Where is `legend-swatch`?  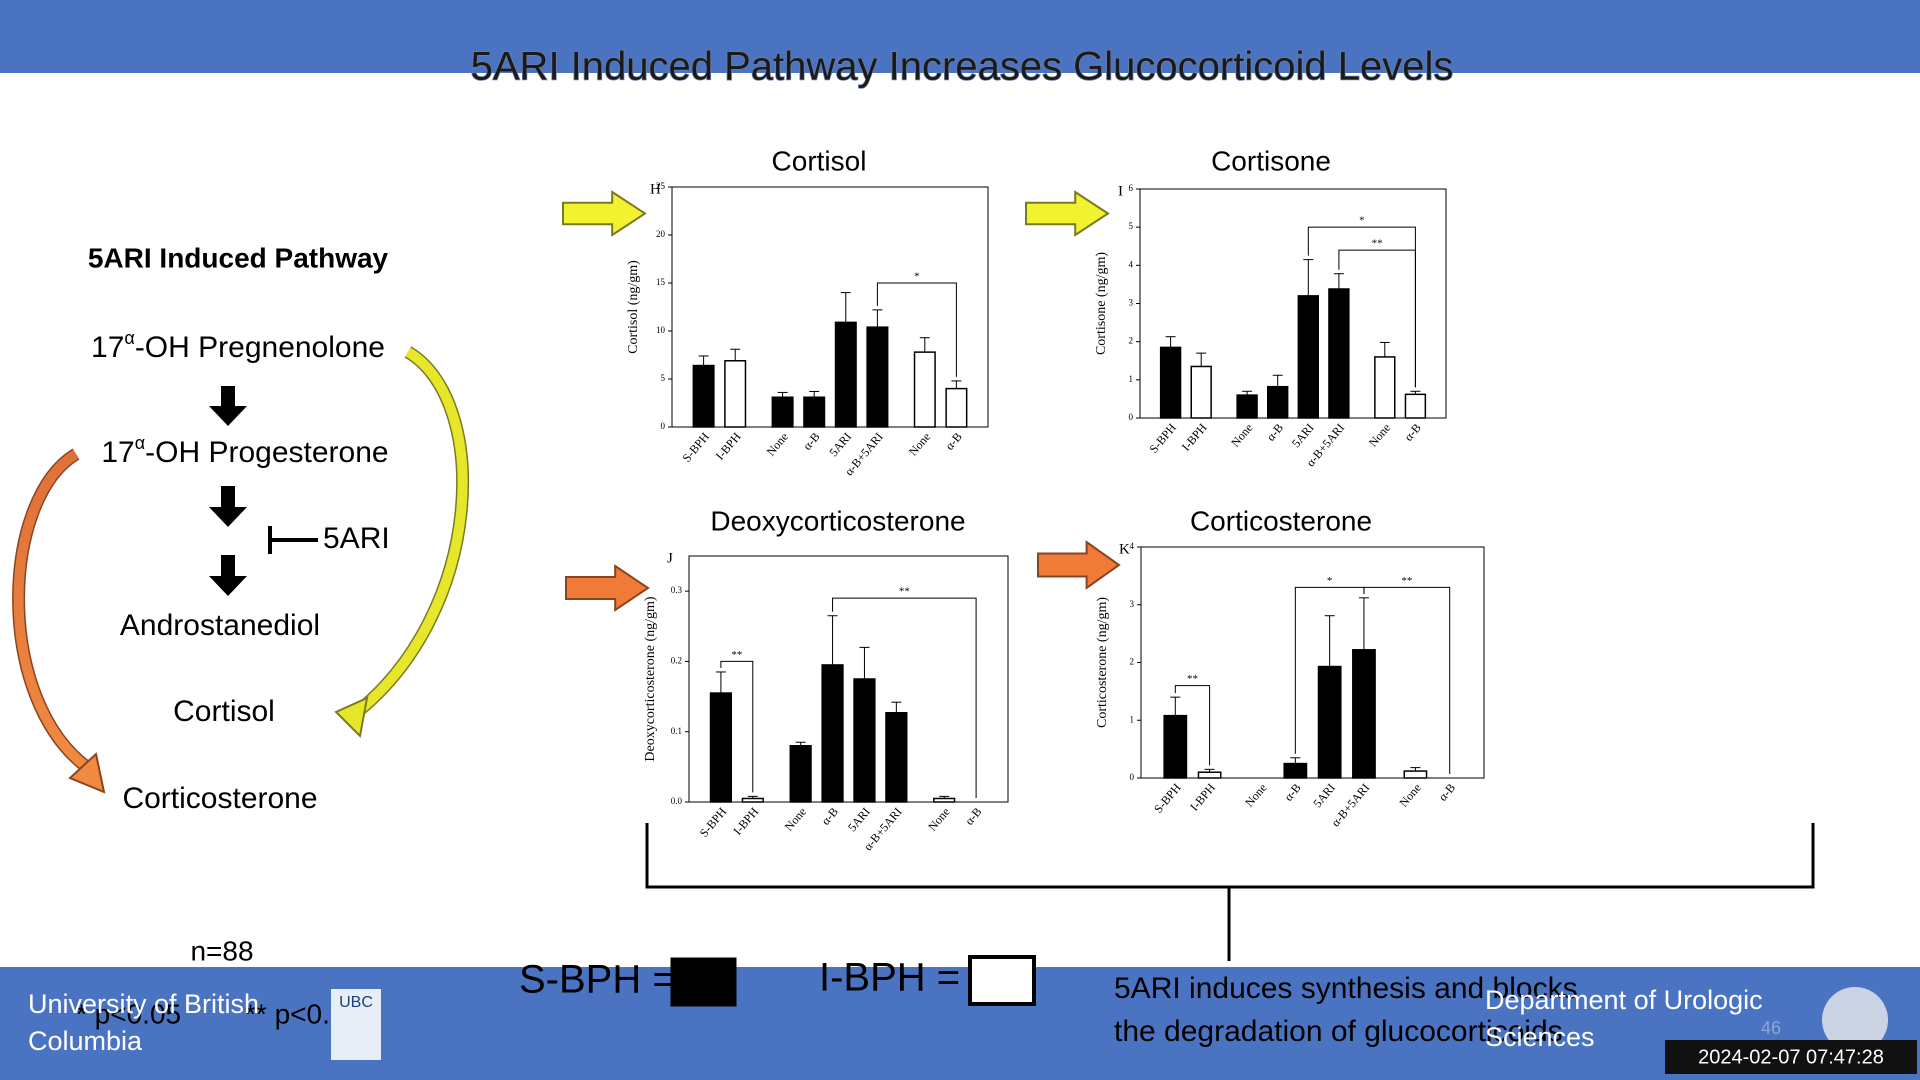
legend-swatch is located at coordinates (703, 982).